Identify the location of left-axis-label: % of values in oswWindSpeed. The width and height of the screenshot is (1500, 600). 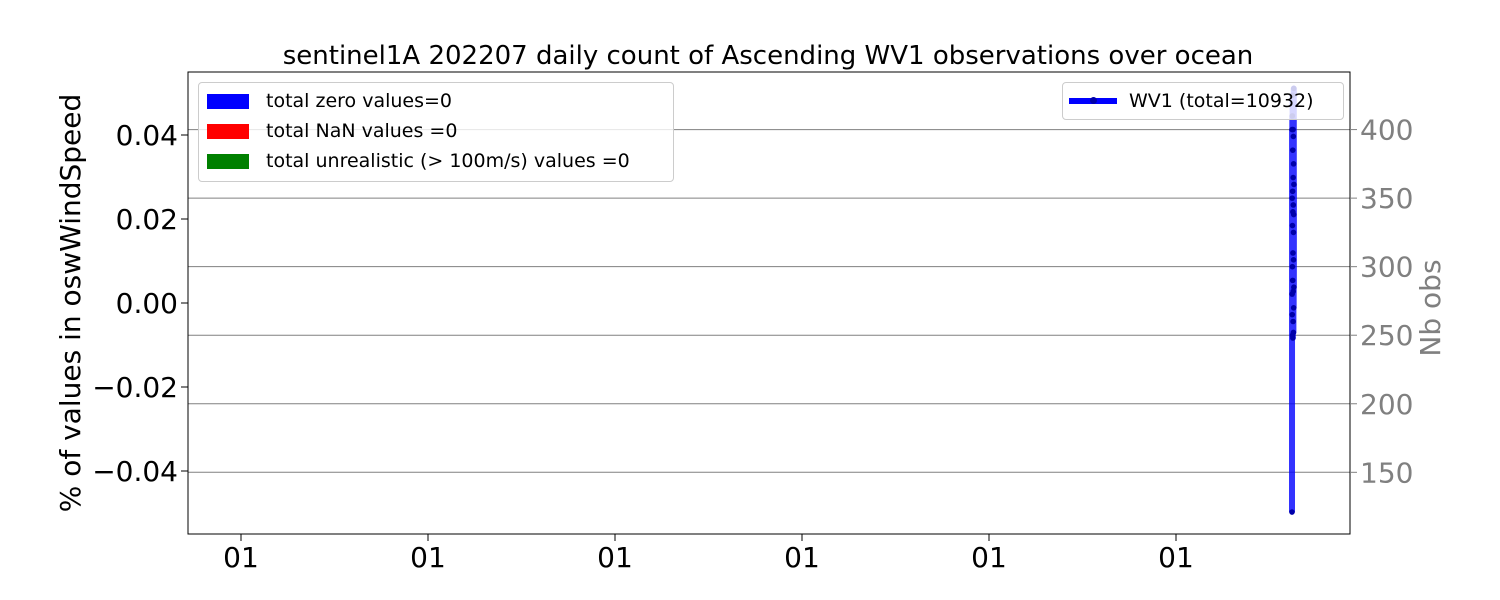
(70, 303).